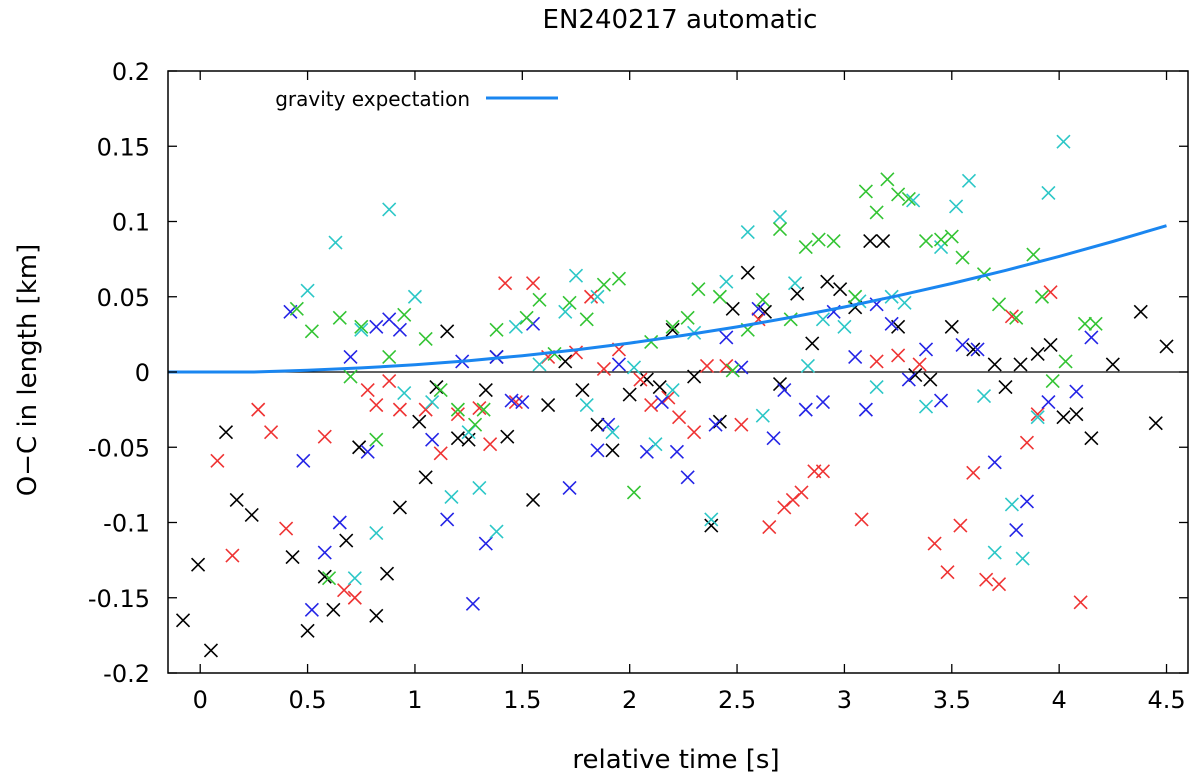  Describe the element at coordinates (126, 524) in the screenshot. I see `y-tick-label: -0.1` at that location.